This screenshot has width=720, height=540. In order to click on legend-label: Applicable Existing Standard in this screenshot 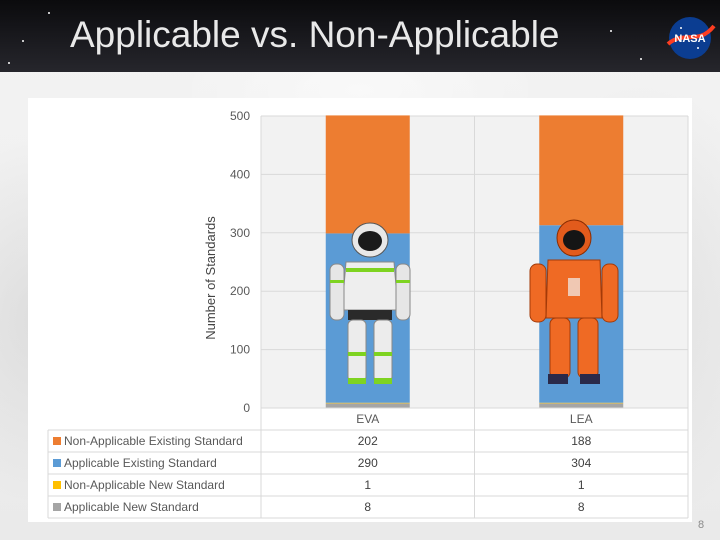, I will do `click(140, 463)`.